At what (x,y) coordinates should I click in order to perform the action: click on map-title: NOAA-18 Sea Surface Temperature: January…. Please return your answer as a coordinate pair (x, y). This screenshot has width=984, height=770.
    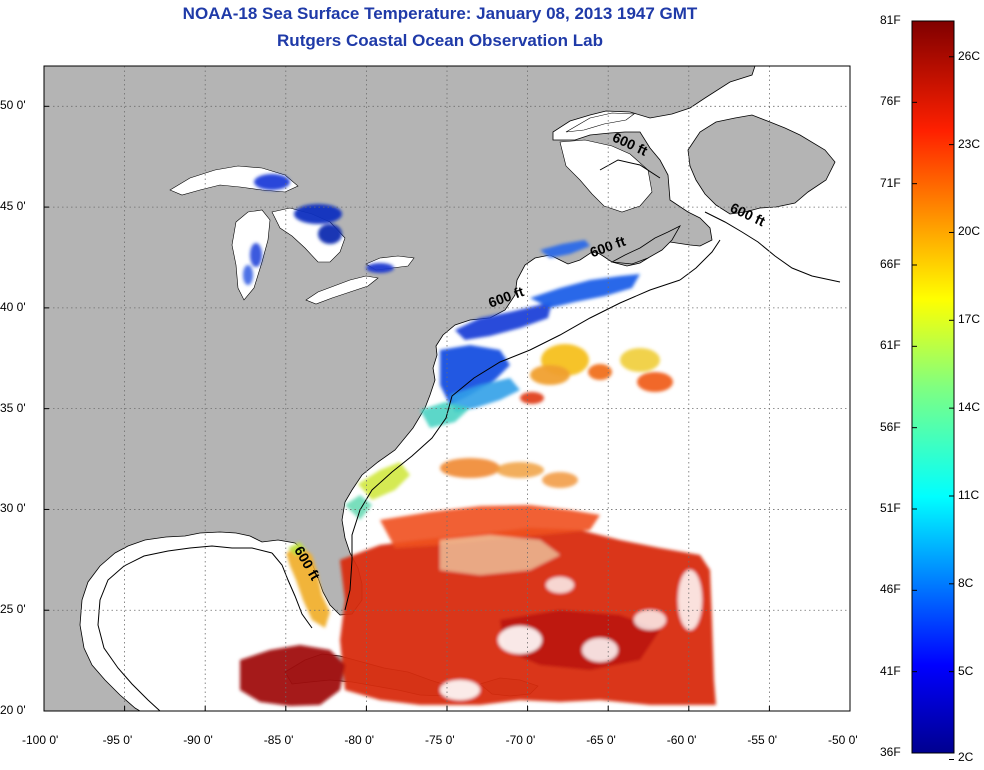
    Looking at the image, I should click on (440, 13).